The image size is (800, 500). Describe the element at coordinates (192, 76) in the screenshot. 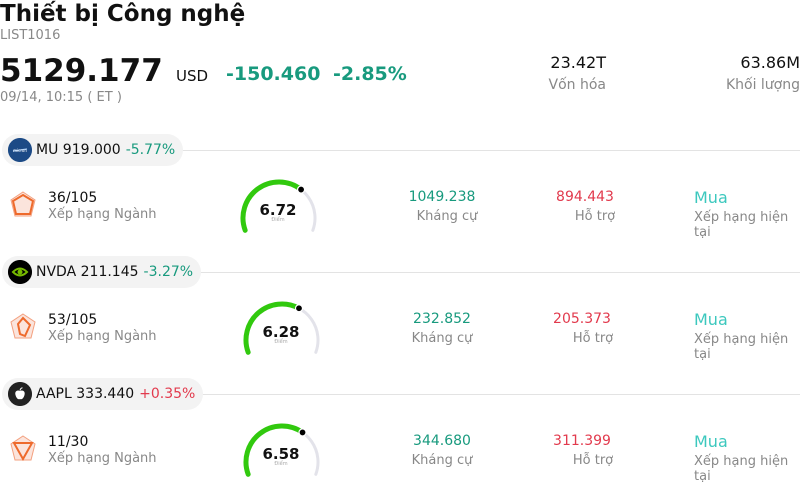

I see `currency-label: USD` at that location.